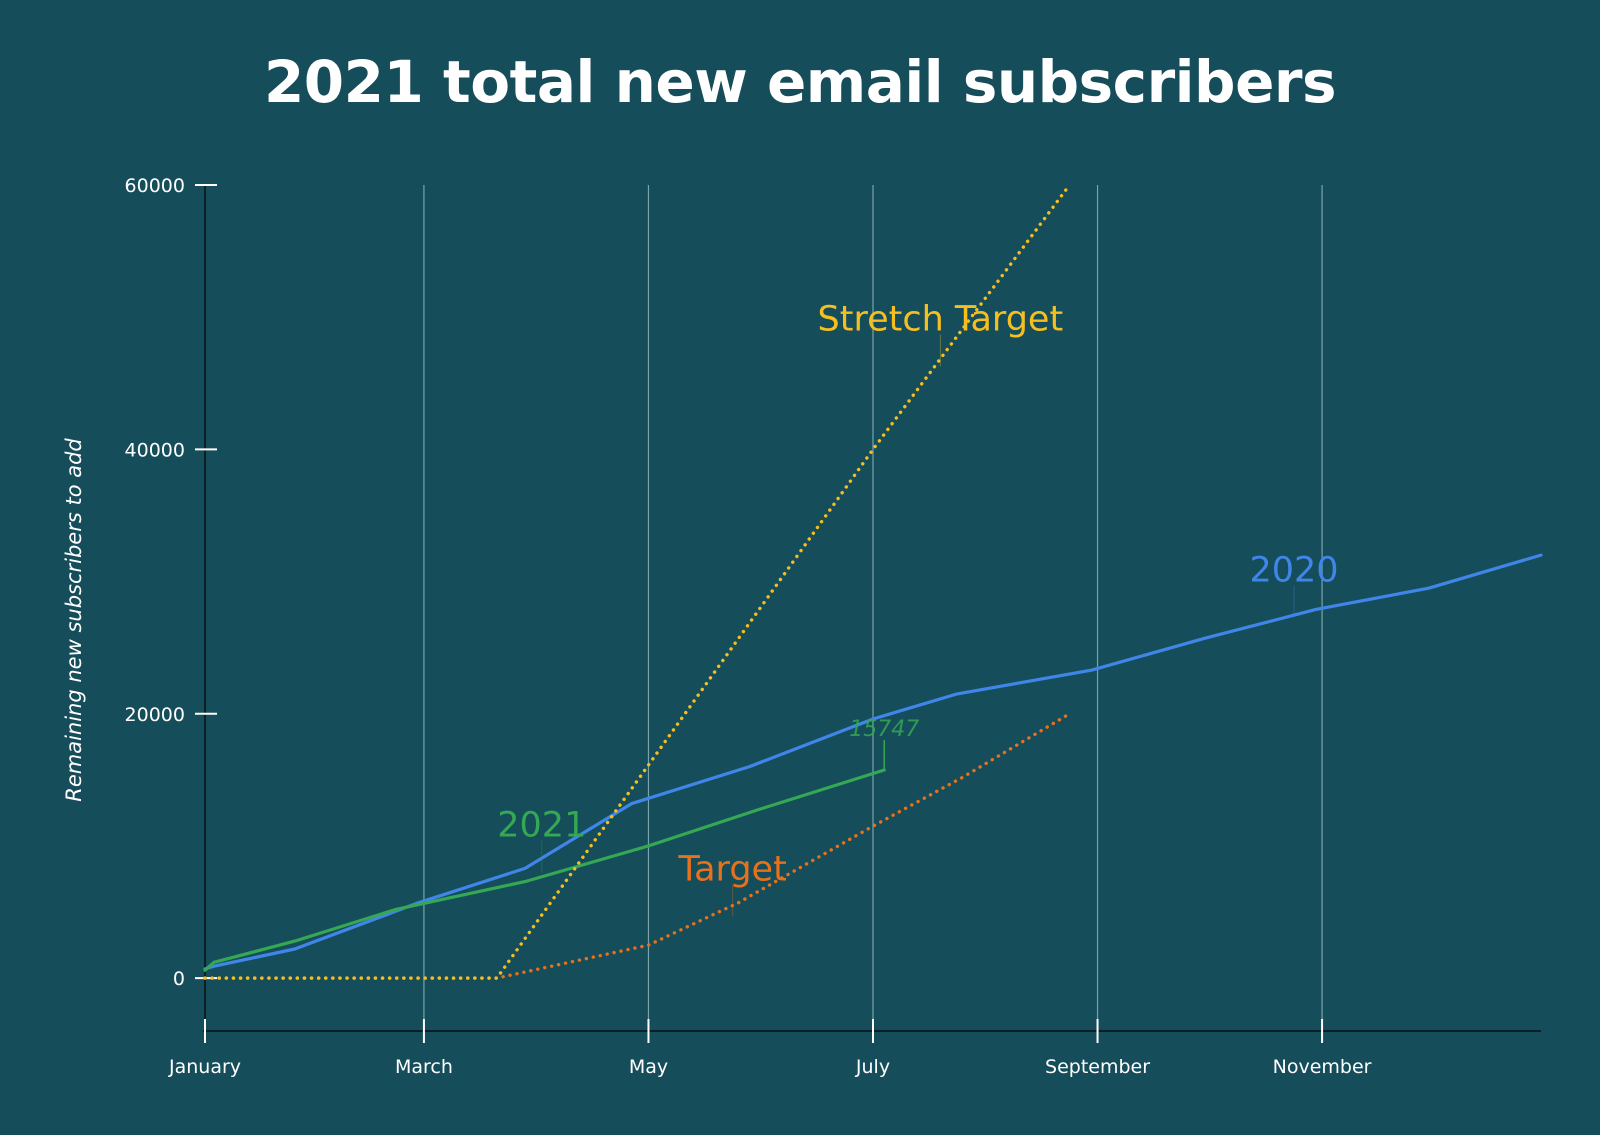 The image size is (1600, 1135). What do you see at coordinates (179, 979) in the screenshot?
I see `y-tick-label: 0` at bounding box center [179, 979].